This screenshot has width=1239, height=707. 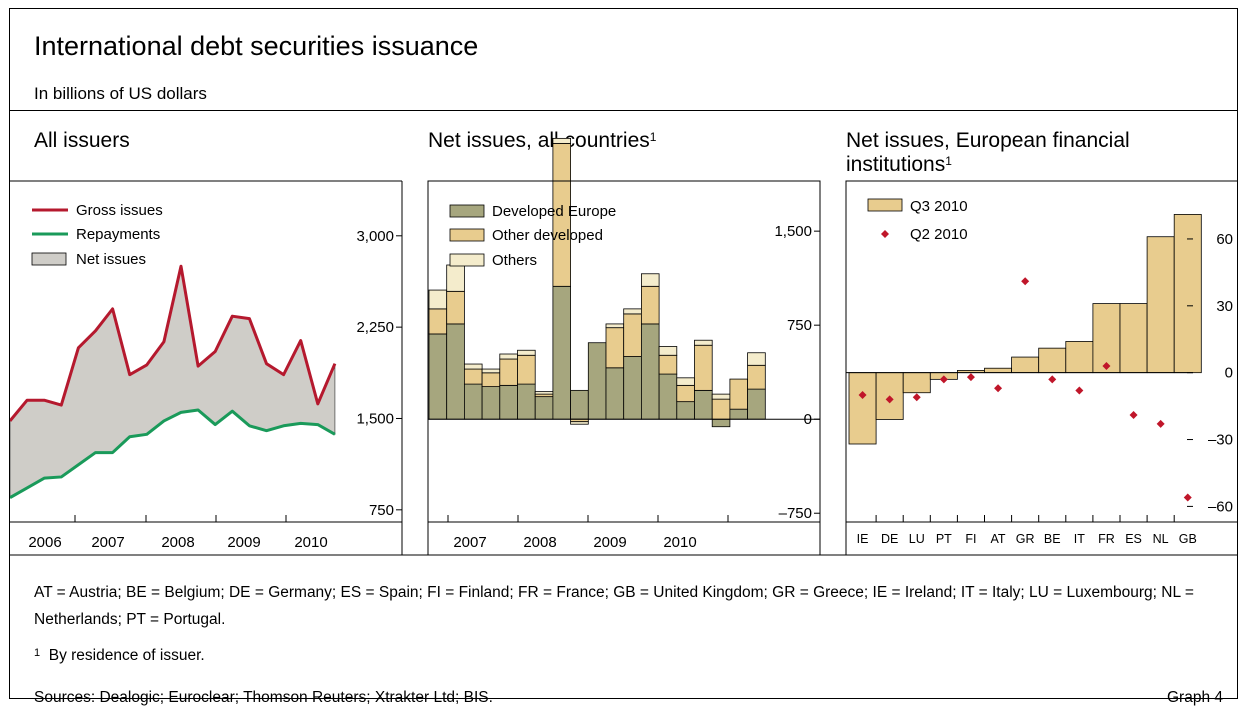 I want to click on category-label: BE, so click(x=1052, y=539).